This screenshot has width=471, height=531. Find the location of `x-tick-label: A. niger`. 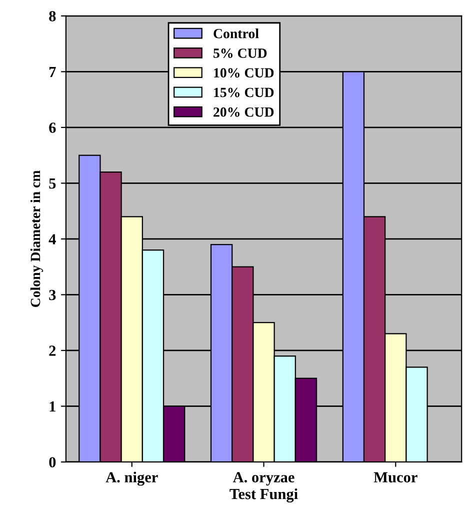

x-tick-label: A. niger is located at coordinates (132, 479).